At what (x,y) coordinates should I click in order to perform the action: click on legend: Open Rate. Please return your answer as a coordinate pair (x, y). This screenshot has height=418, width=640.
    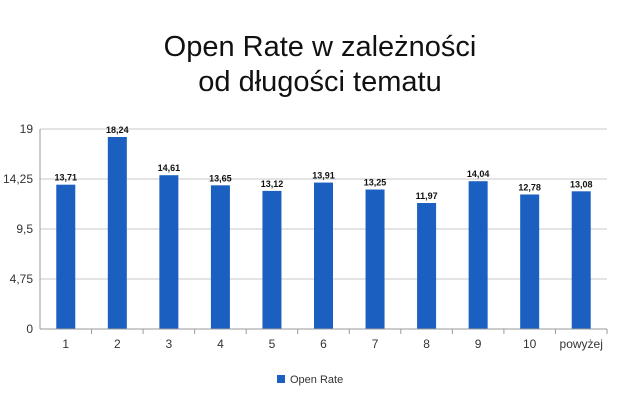
    Looking at the image, I should click on (310, 380).